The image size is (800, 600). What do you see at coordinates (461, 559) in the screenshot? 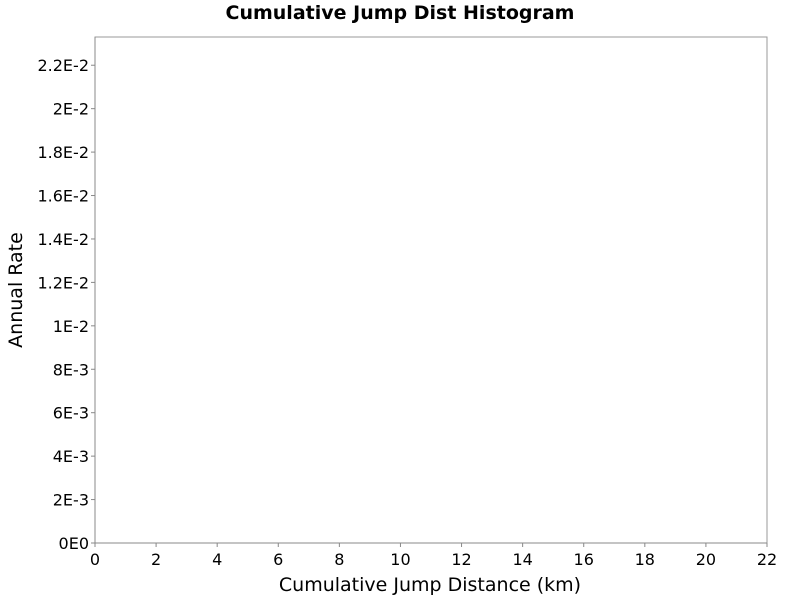
I see `x-tick-label: 12` at bounding box center [461, 559].